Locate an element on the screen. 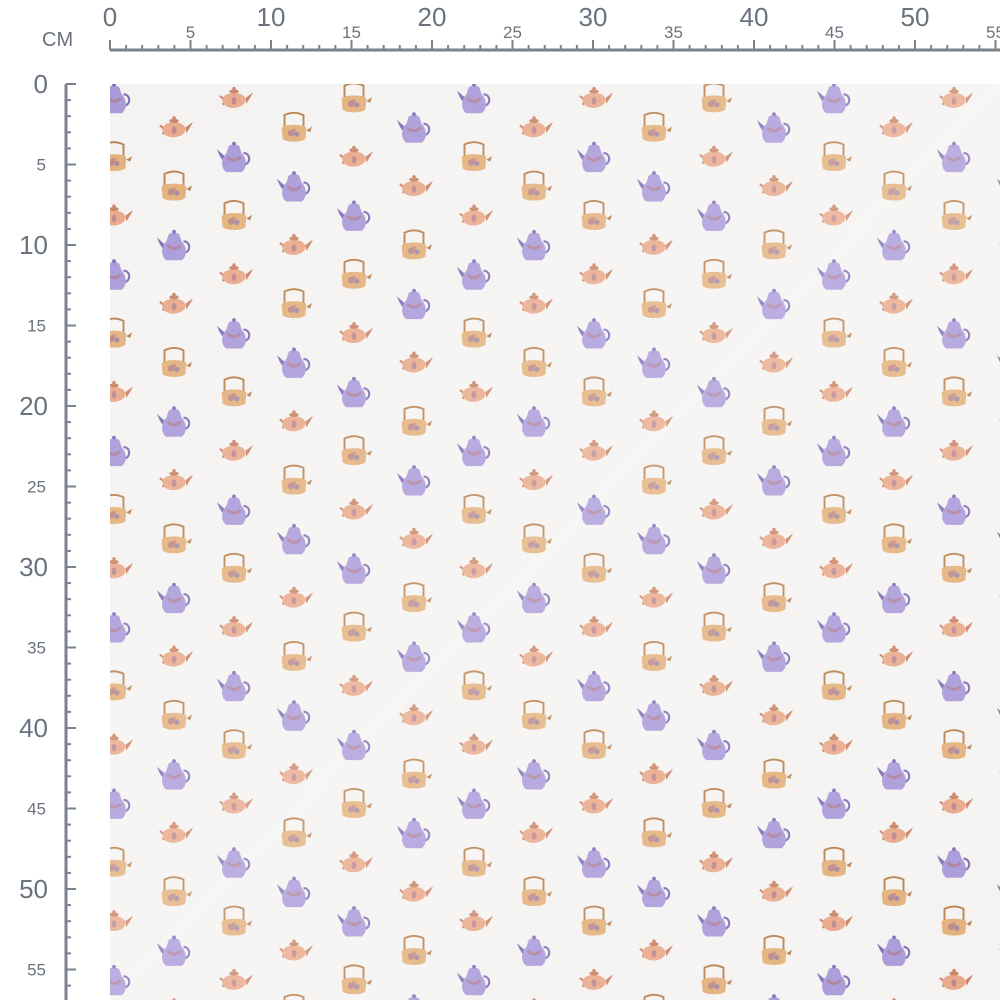 Image resolution: width=1000 pixels, height=1000 pixels. left-ruler-label: 45 is located at coordinates (36, 809).